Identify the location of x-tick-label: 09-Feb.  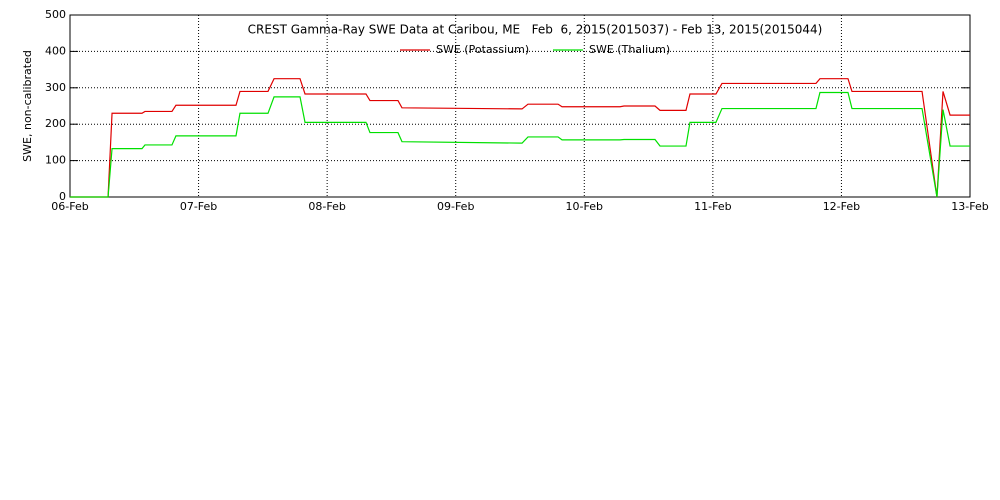
(455, 206).